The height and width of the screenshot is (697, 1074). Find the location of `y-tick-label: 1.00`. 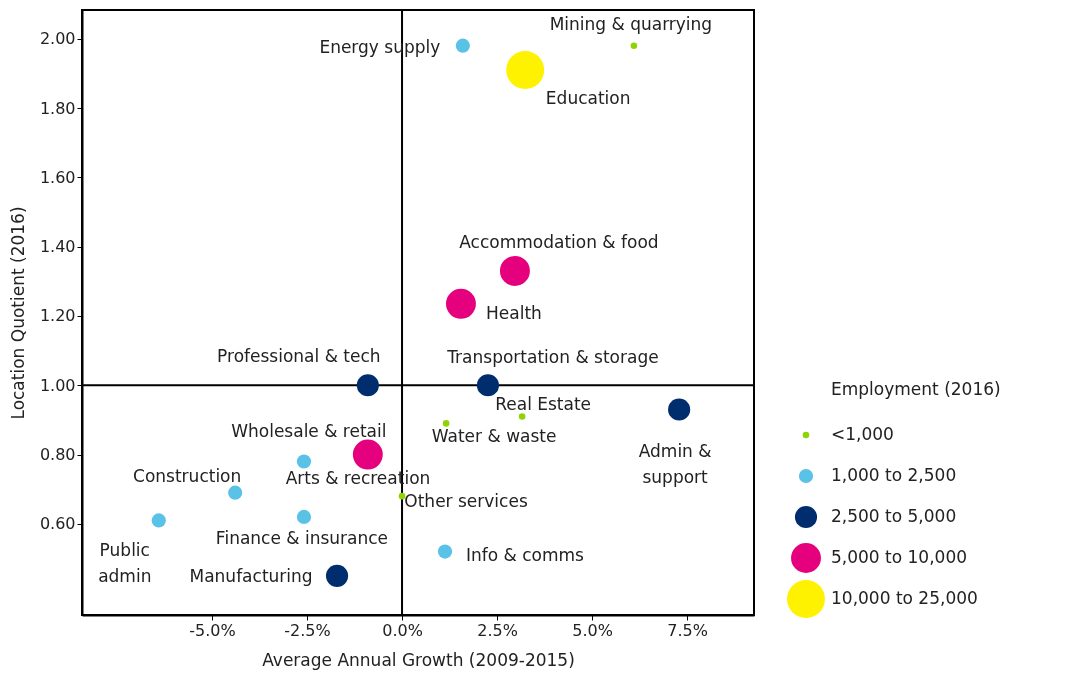

y-tick-label: 1.00 is located at coordinates (57, 385).